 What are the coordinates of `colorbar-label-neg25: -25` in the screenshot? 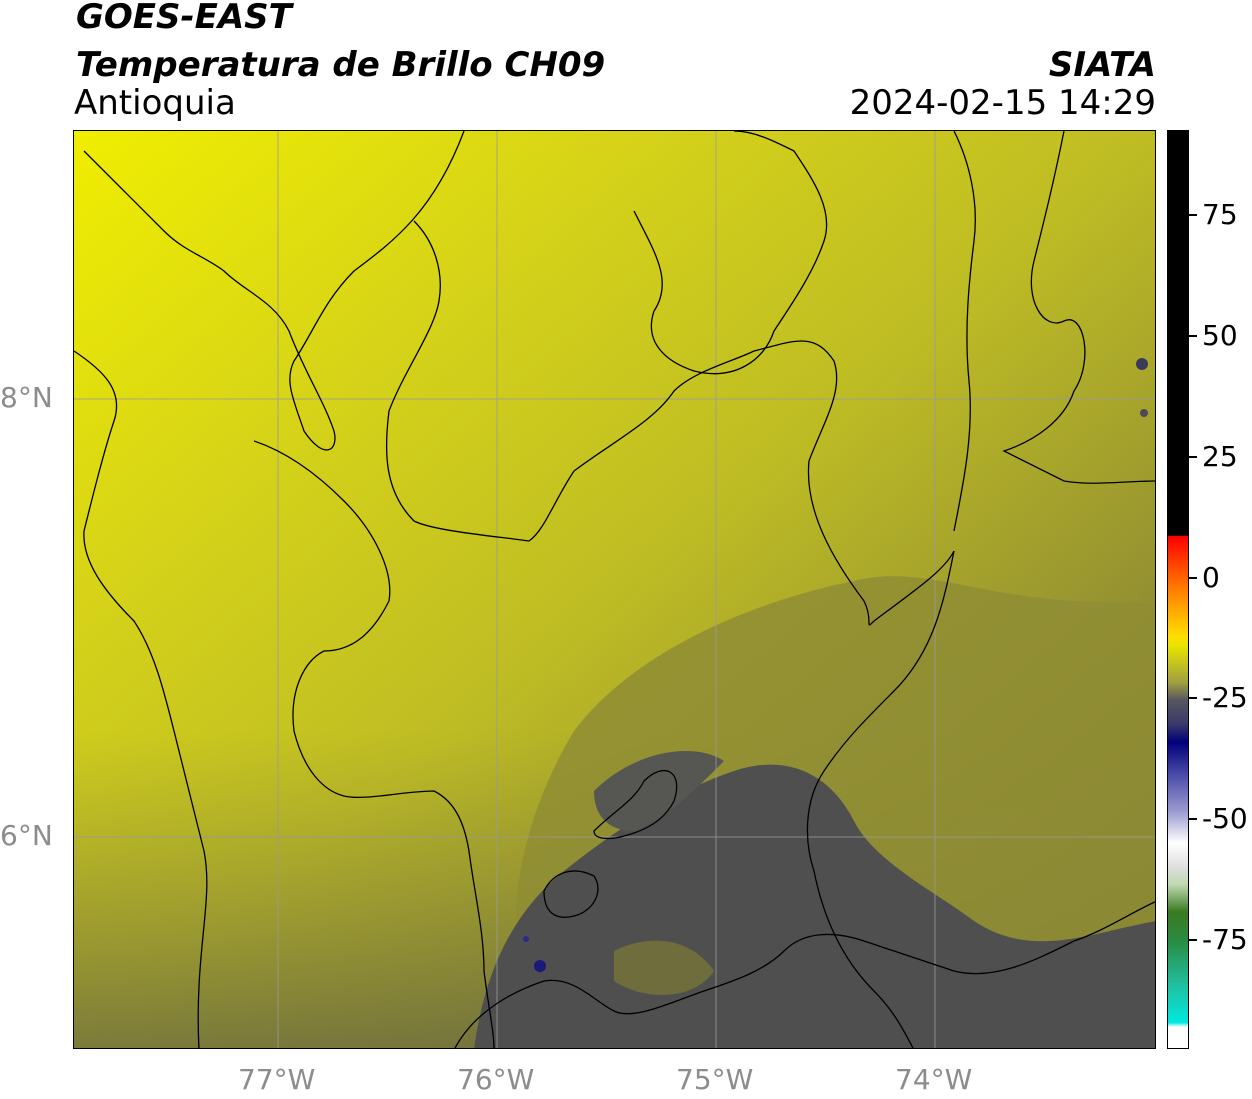 It's located at (1225, 697).